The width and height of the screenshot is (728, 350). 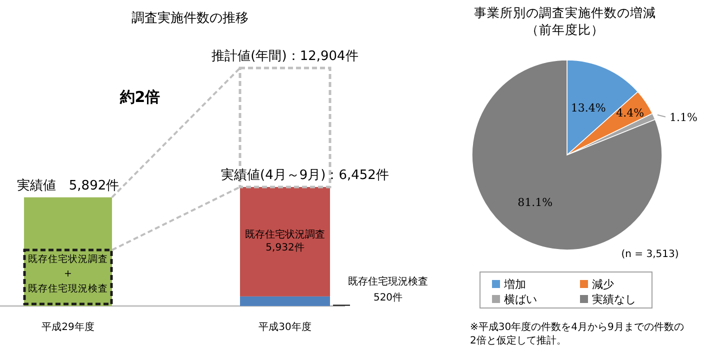 What do you see at coordinates (588, 107) in the screenshot?
I see `data-label: 13.4%` at bounding box center [588, 107].